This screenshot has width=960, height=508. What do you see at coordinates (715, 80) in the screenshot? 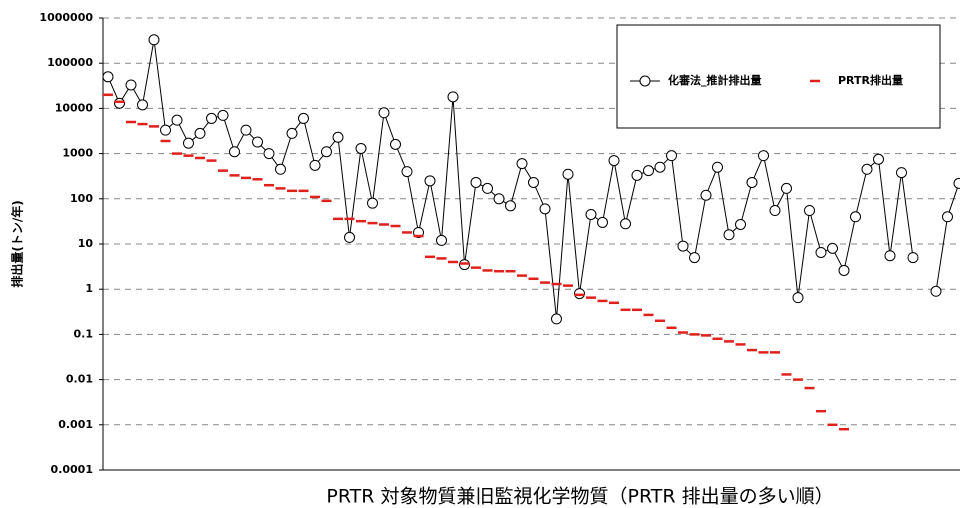
I see `legend-label: 化審法_推計排出量` at bounding box center [715, 80].